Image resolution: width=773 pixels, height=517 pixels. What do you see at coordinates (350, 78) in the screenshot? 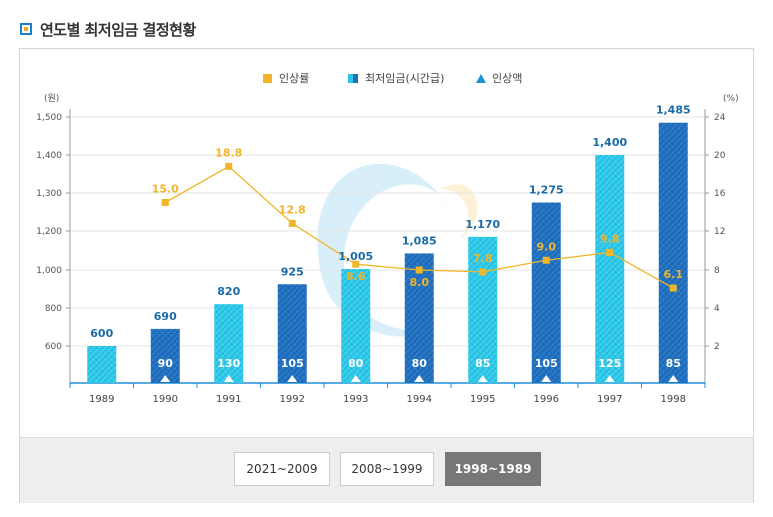
I see `legend-wage-swatch-light` at bounding box center [350, 78].